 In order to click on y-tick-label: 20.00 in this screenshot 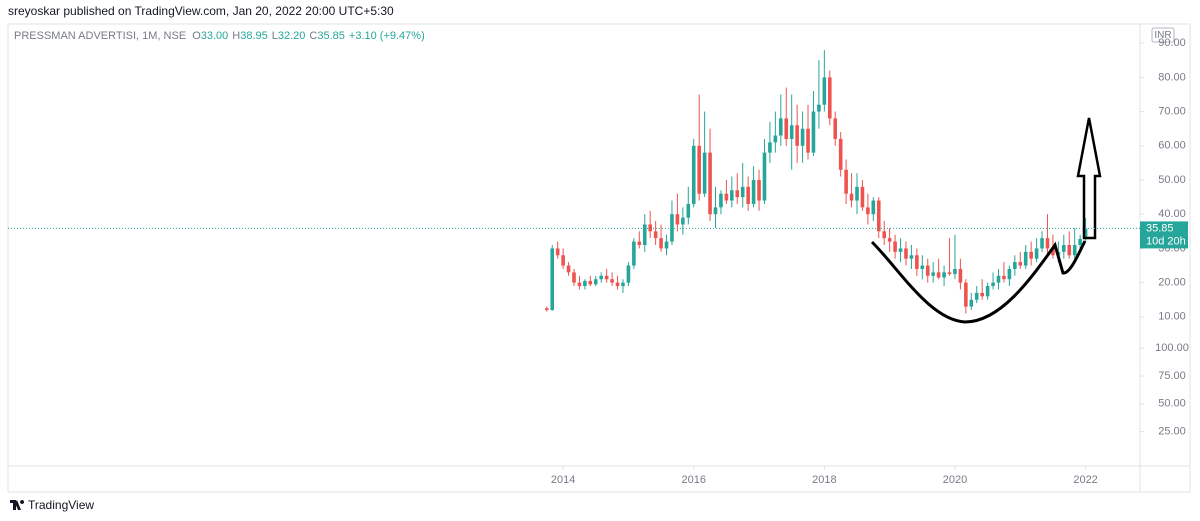, I will do `click(1172, 283)`.